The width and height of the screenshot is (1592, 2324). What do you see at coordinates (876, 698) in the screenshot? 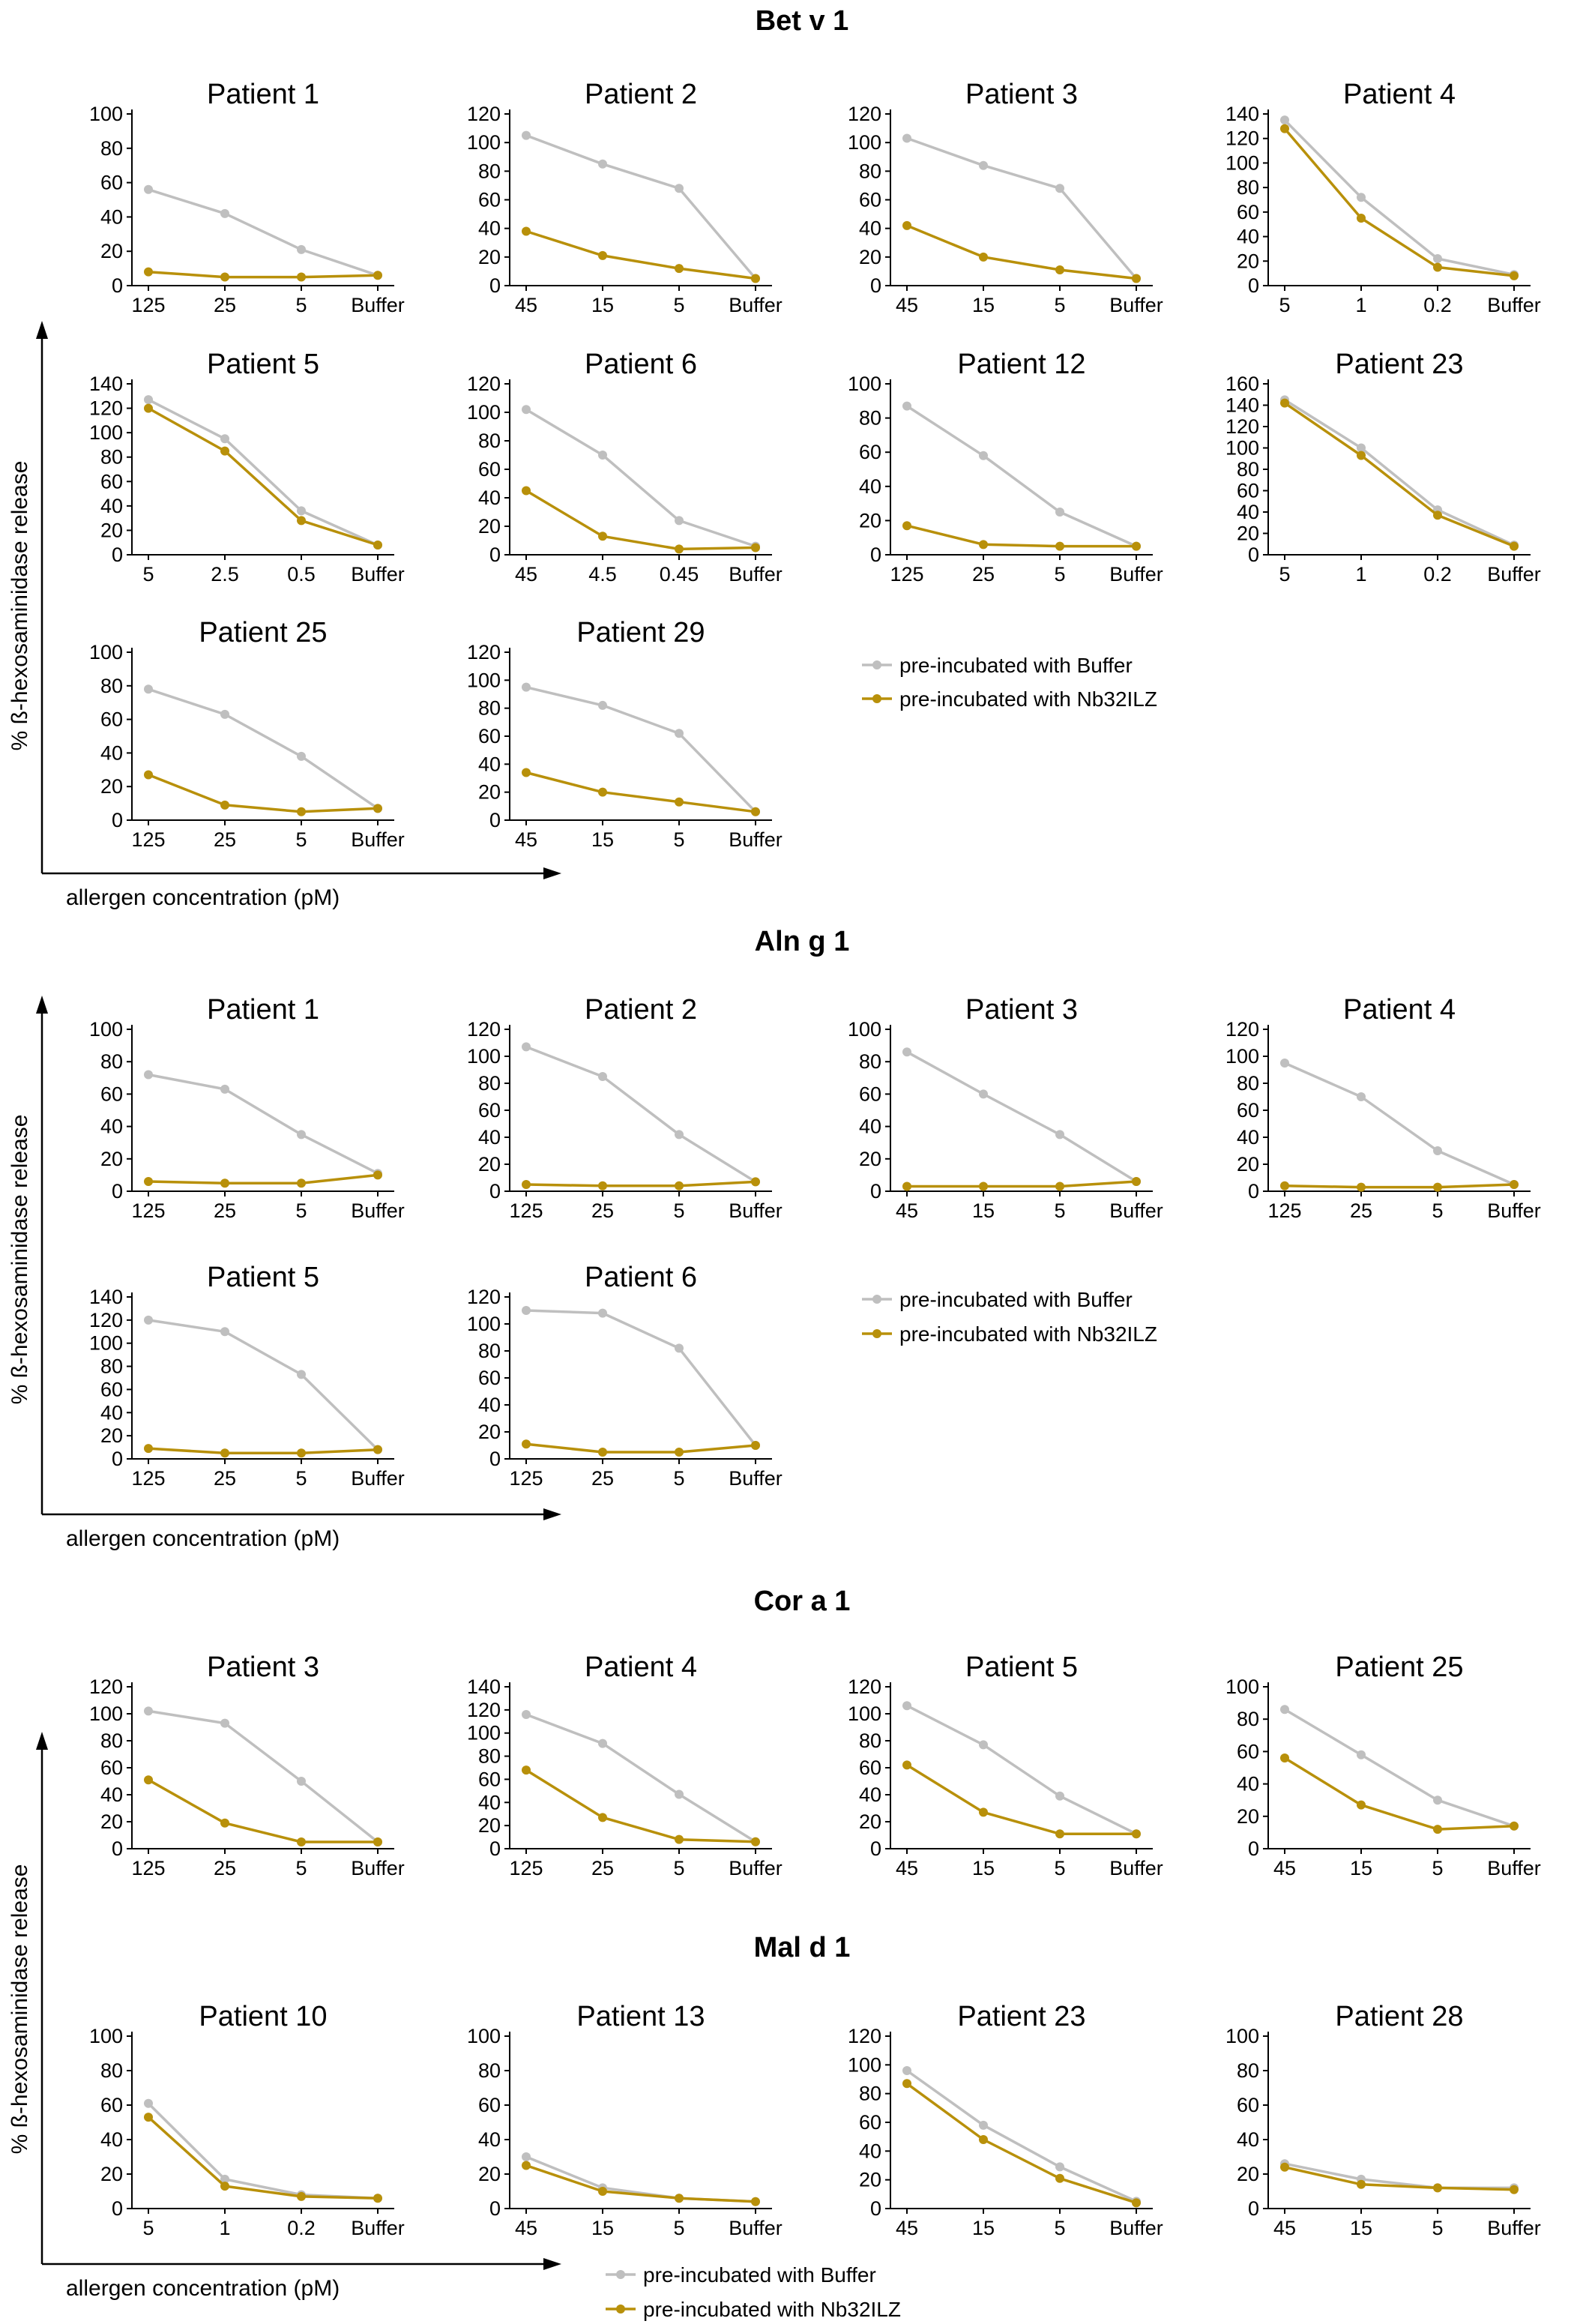
I see `legend-nb-marker` at bounding box center [876, 698].